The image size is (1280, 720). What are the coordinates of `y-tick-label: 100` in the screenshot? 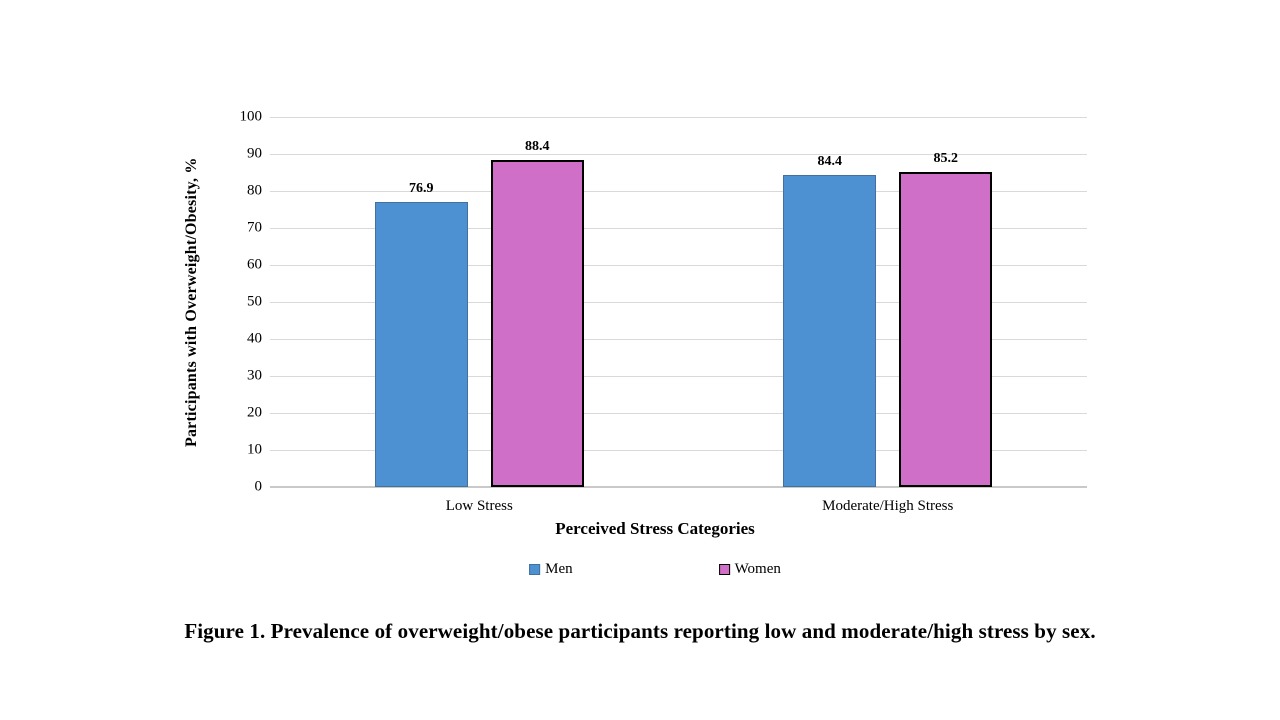 It's located at (251, 116).